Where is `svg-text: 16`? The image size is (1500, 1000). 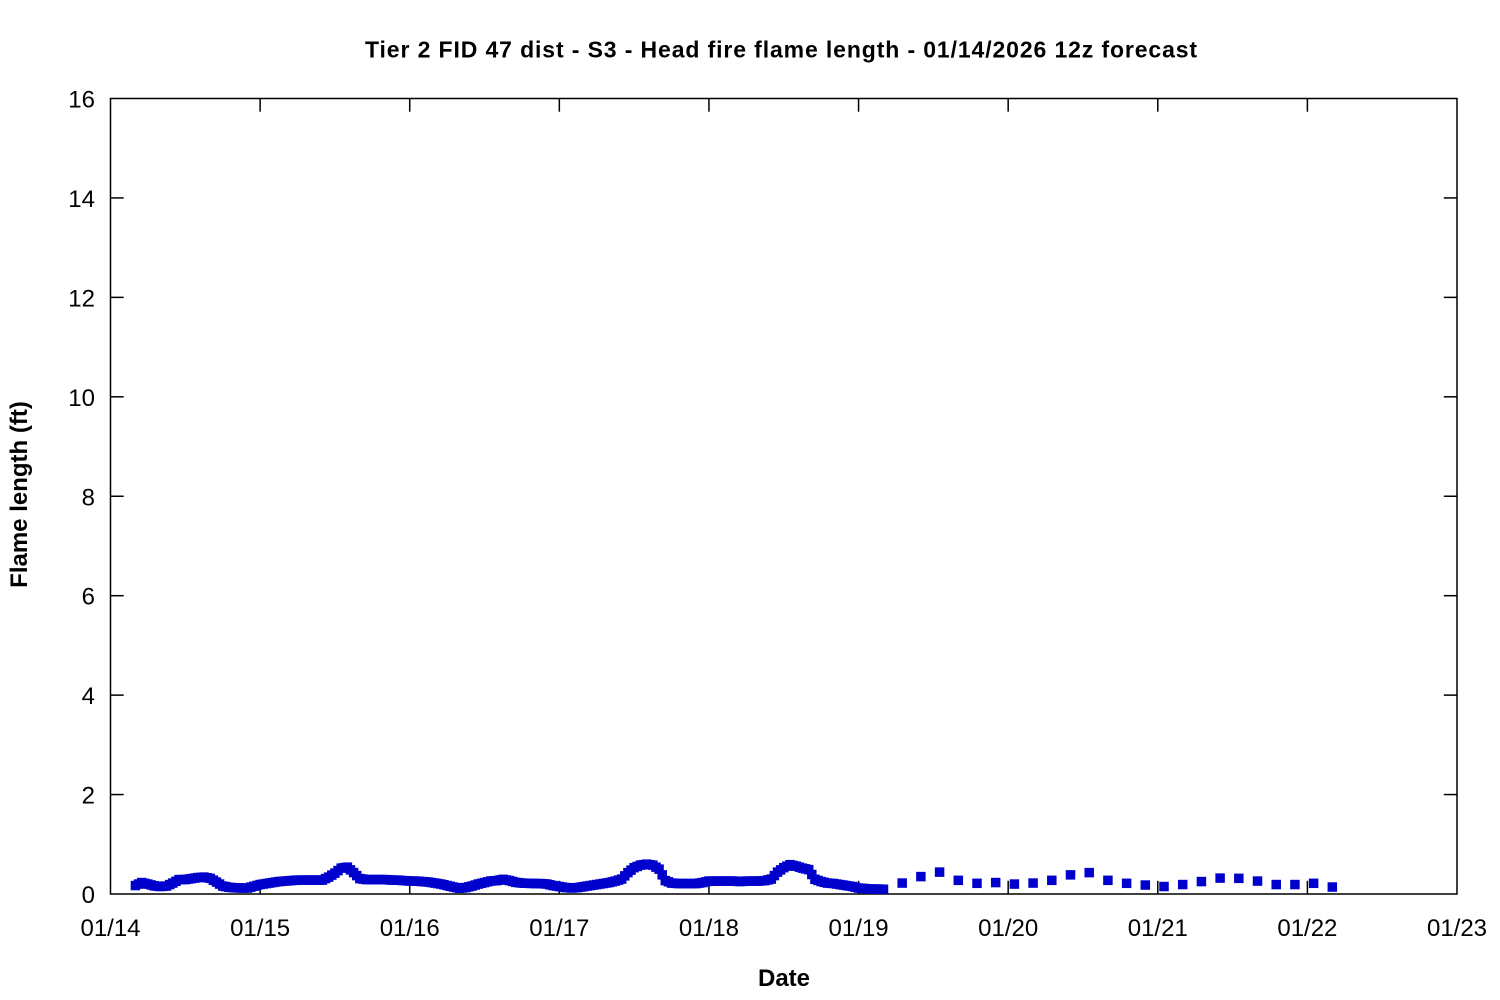 svg-text: 16 is located at coordinates (81, 100).